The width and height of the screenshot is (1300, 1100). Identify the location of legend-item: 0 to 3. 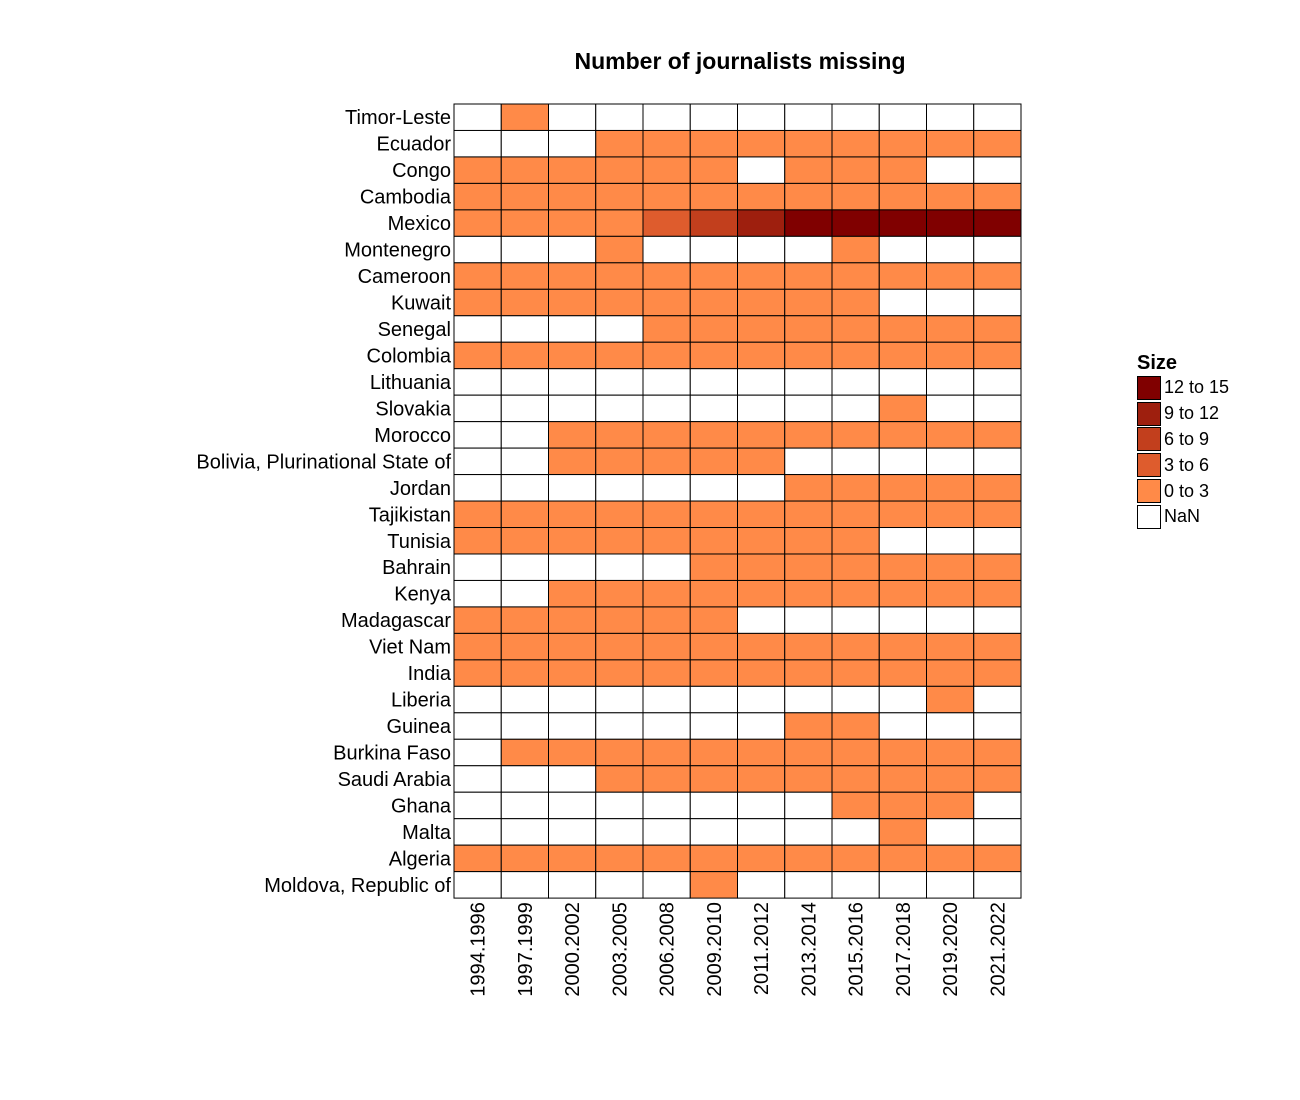
(1183, 491).